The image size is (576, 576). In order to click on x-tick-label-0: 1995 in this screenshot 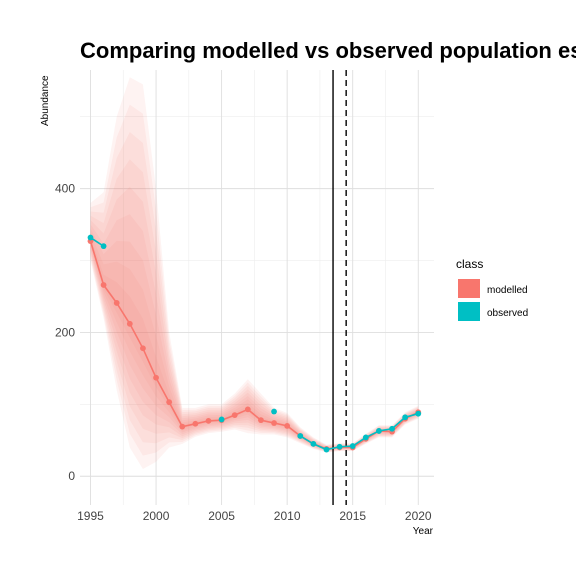, I will do `click(90, 516)`.